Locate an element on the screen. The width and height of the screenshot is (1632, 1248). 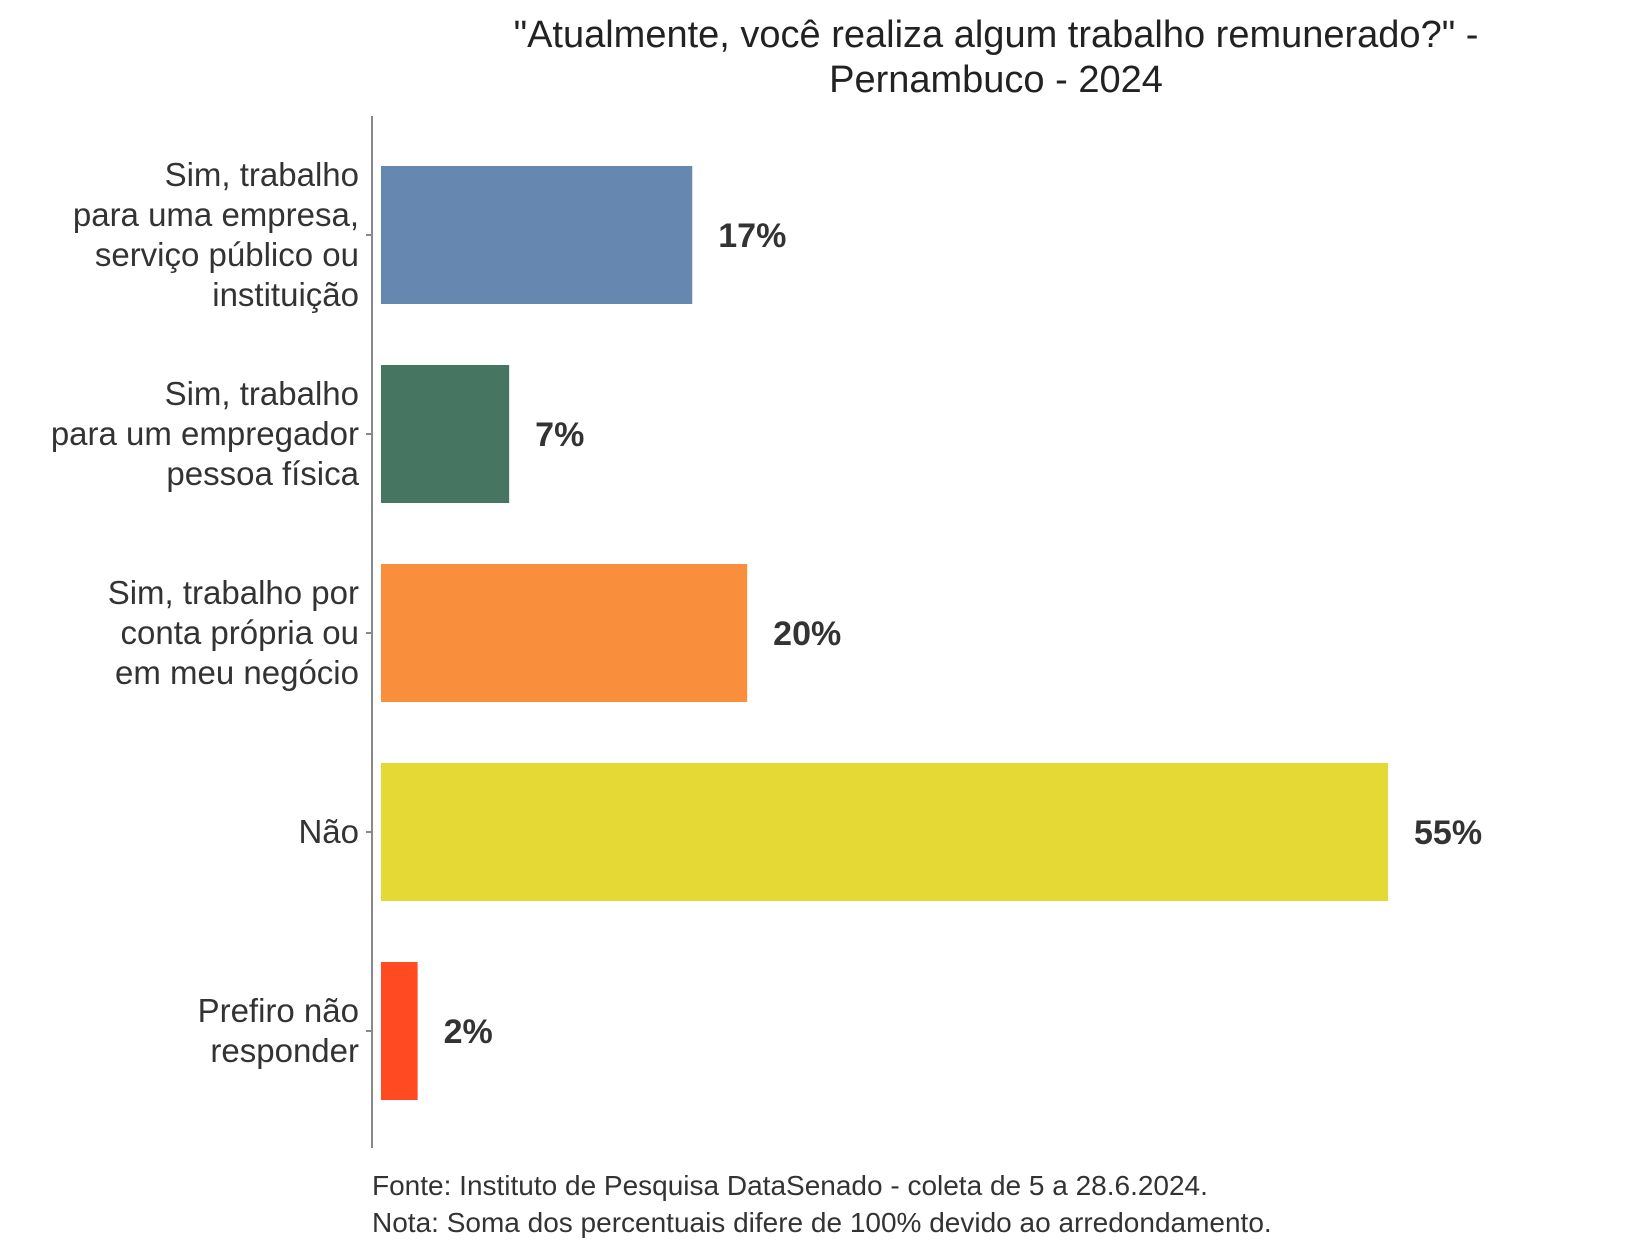
category-label: para um empregador is located at coordinates (205, 433).